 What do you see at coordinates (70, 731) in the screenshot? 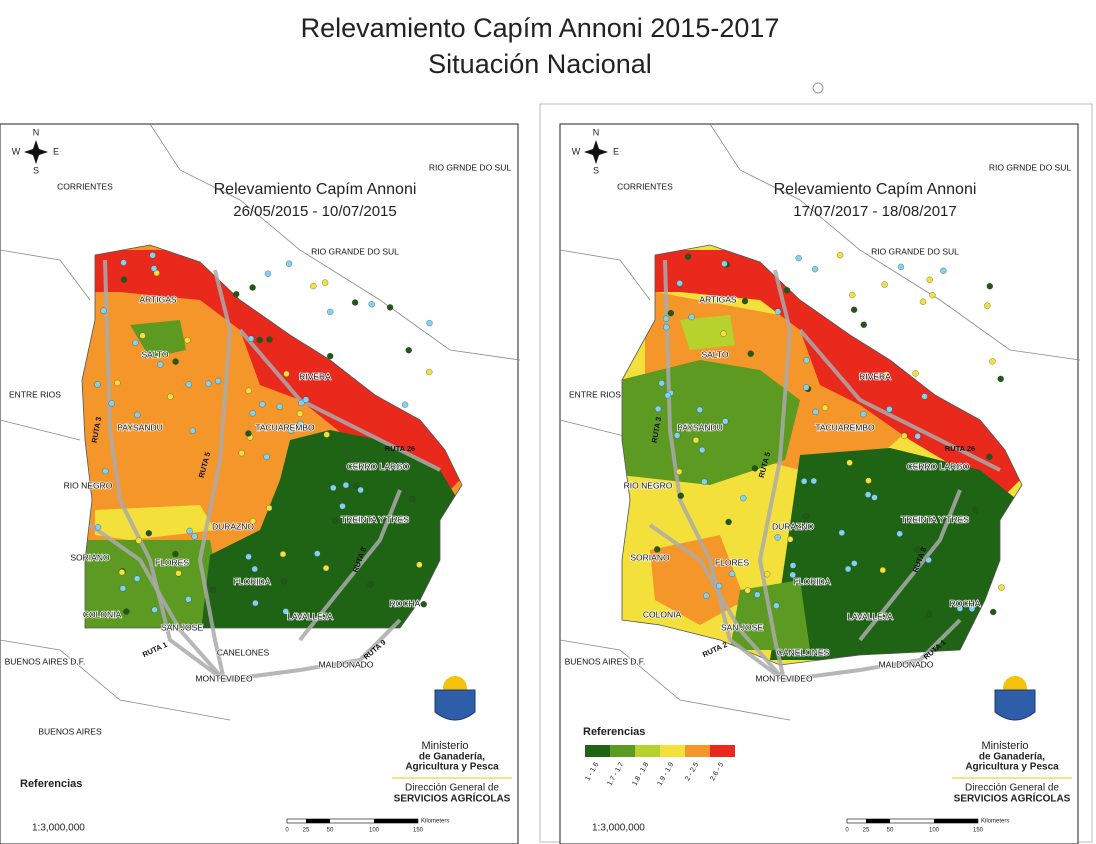
I see `place-label: BUENOS AIRES` at bounding box center [70, 731].